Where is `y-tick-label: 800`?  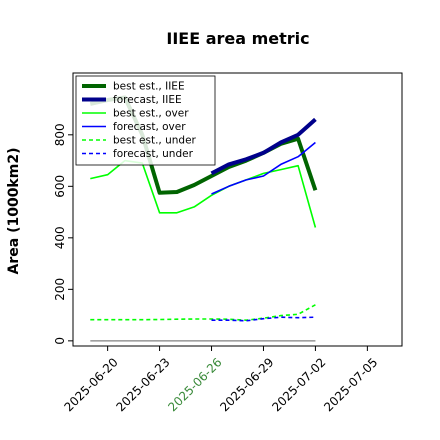 y-tick-label: 800 is located at coordinates (60, 134).